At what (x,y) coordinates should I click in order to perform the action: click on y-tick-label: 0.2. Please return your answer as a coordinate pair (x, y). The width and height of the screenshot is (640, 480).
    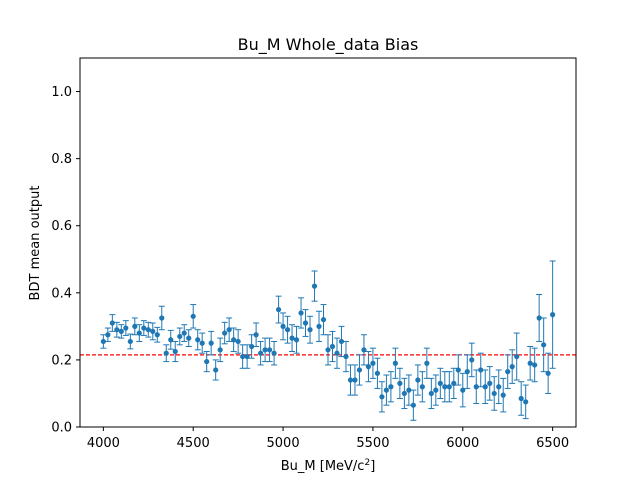
    Looking at the image, I should click on (61, 360).